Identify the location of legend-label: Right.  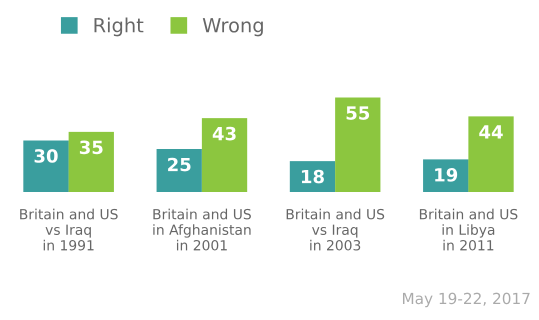
(119, 27).